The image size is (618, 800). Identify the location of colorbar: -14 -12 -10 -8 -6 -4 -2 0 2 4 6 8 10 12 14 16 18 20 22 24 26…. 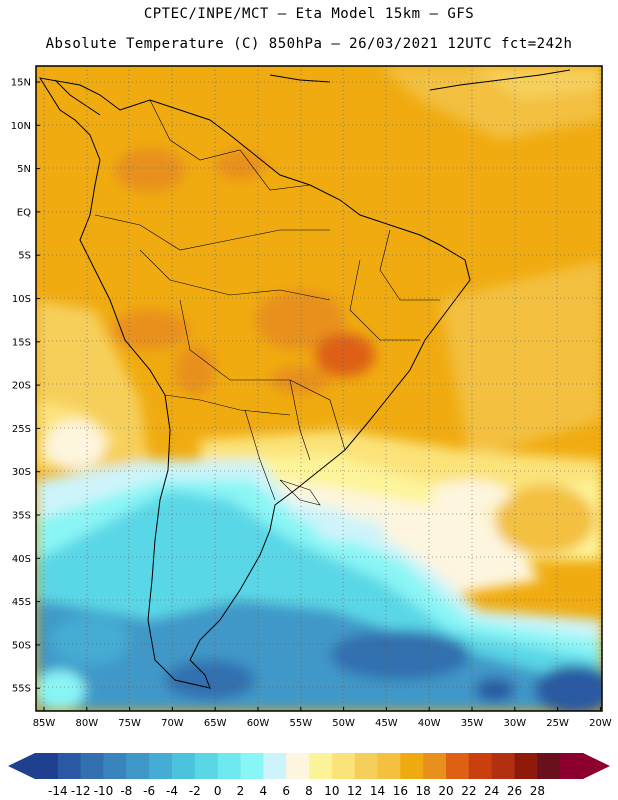
(309, 775).